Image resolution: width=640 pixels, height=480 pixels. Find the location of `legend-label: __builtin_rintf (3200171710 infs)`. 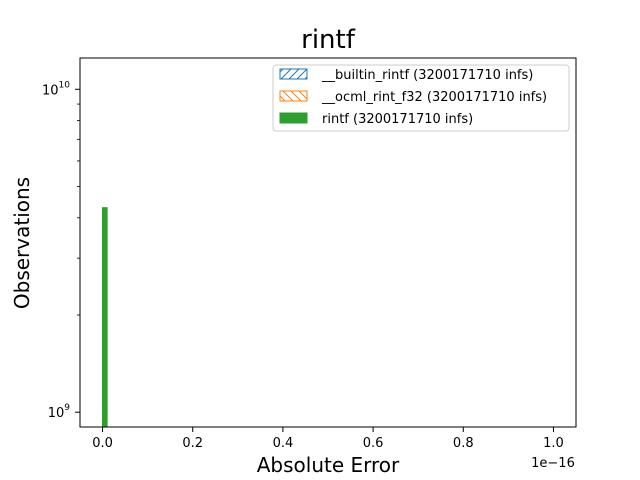

legend-label: __builtin_rintf (3200171710 infs) is located at coordinates (427, 75).